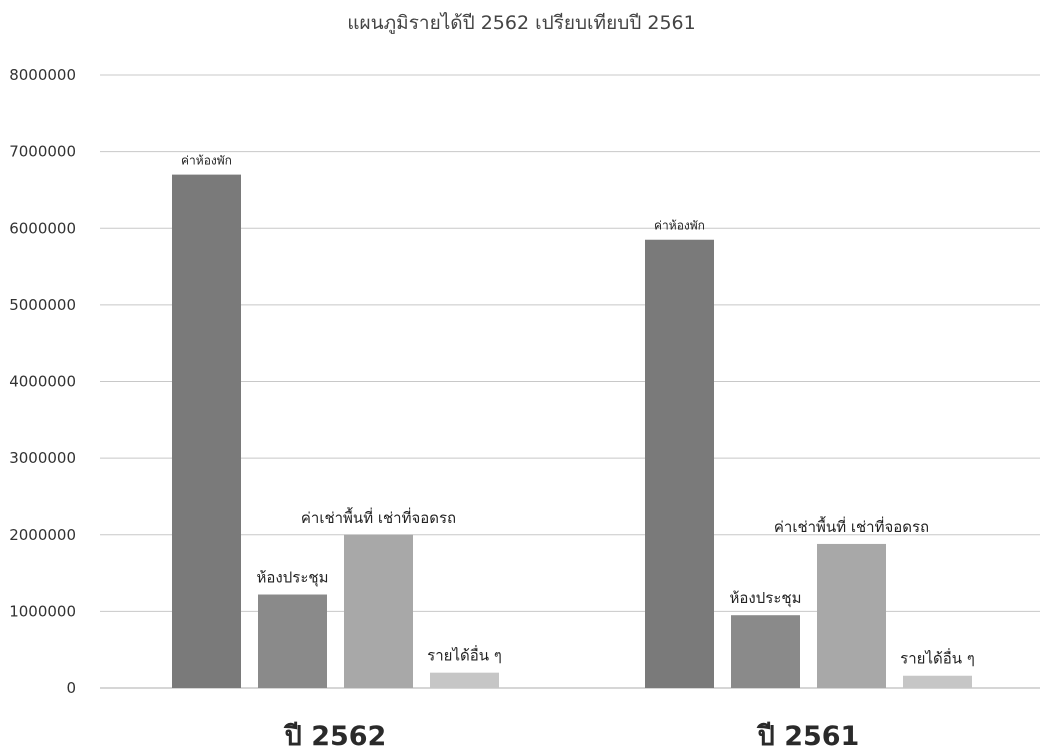 This screenshot has width=1043, height=756. Describe the element at coordinates (42, 535) in the screenshot. I see `y-tick-label: 2000000` at that location.